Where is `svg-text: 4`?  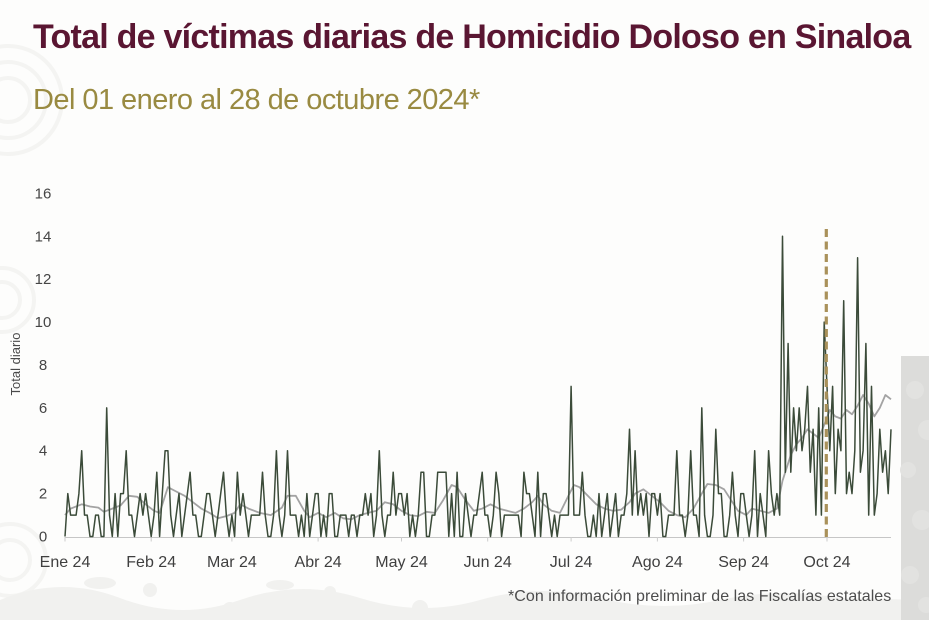 svg-text: 4 is located at coordinates (43, 451).